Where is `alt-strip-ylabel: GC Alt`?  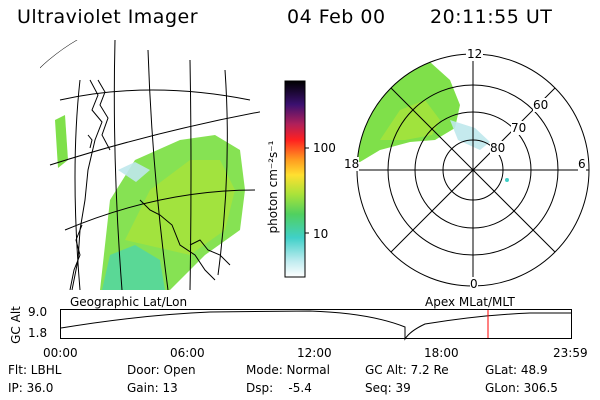
alt-strip-ylabel: GC Alt is located at coordinates (16, 325).